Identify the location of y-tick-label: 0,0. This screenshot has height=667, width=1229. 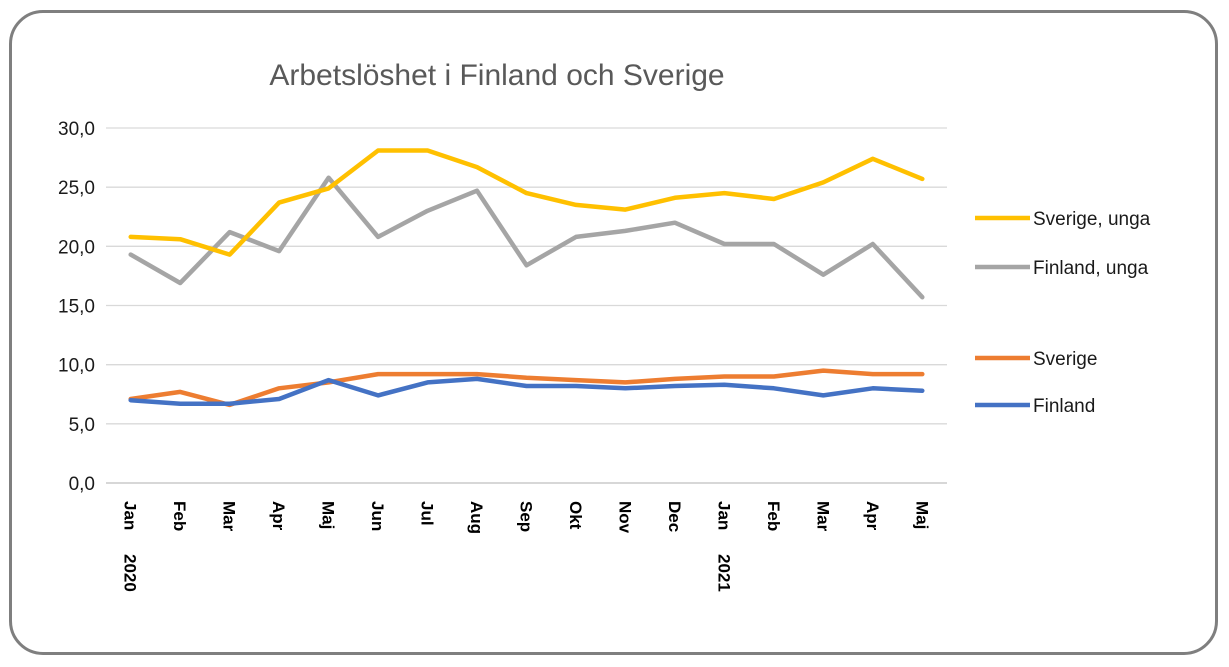
(82, 484).